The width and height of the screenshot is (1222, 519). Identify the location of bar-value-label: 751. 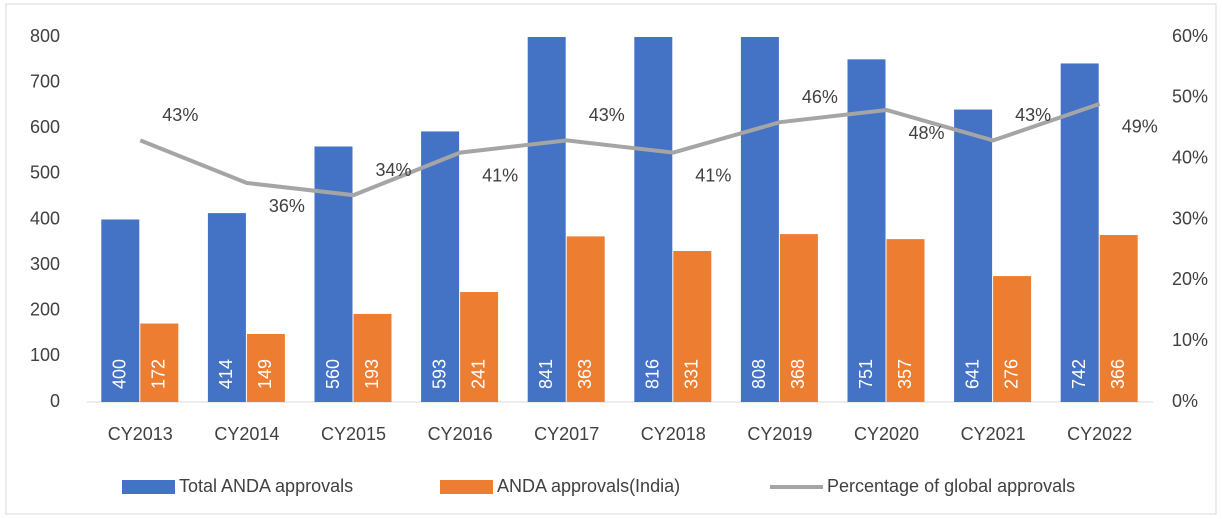
(866, 374).